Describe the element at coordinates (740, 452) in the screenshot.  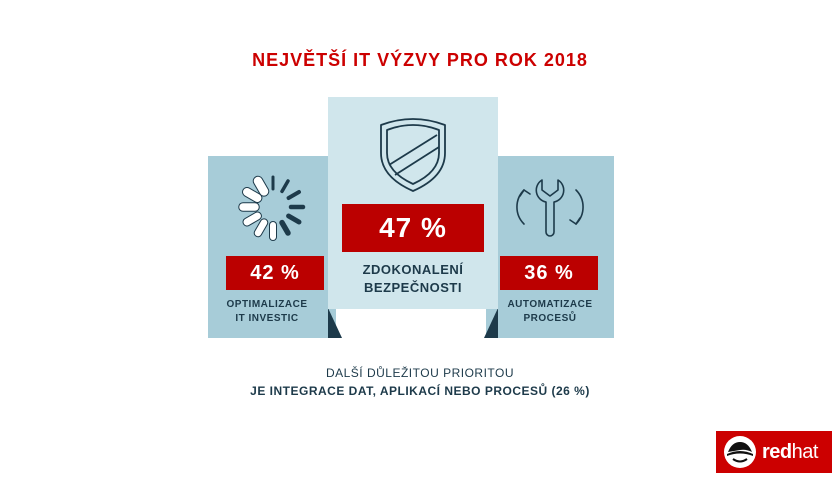
I see `redhat-shadowman-icon` at that location.